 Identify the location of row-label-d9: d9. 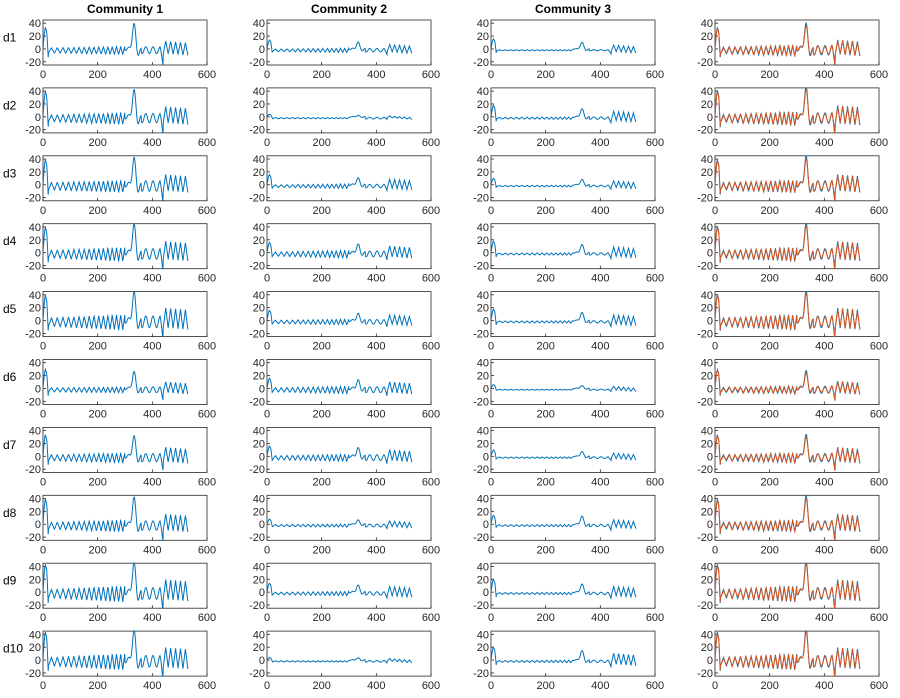
(10, 581).